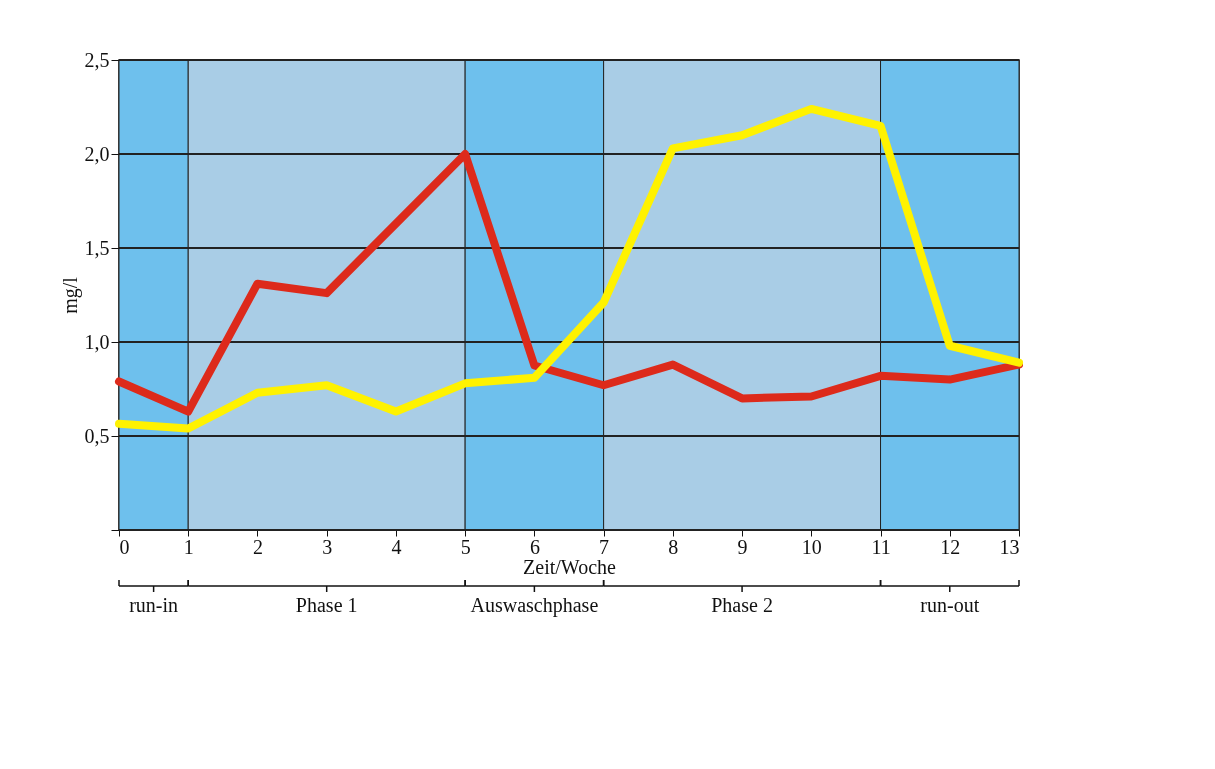  Describe the element at coordinates (534, 605) in the screenshot. I see `text: Auswaschphase` at that location.